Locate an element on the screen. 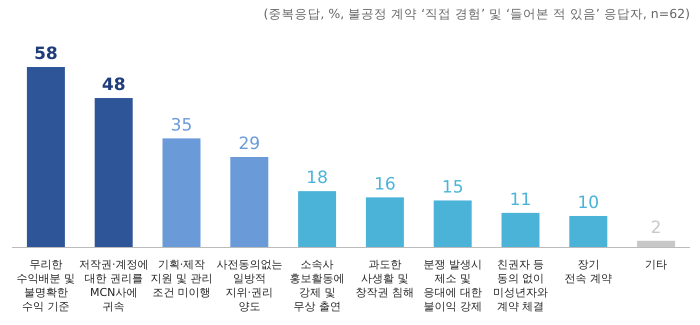  x-tick-label: 소속사 홍보활동에 강제 및 무상 출연 is located at coordinates (317, 285).